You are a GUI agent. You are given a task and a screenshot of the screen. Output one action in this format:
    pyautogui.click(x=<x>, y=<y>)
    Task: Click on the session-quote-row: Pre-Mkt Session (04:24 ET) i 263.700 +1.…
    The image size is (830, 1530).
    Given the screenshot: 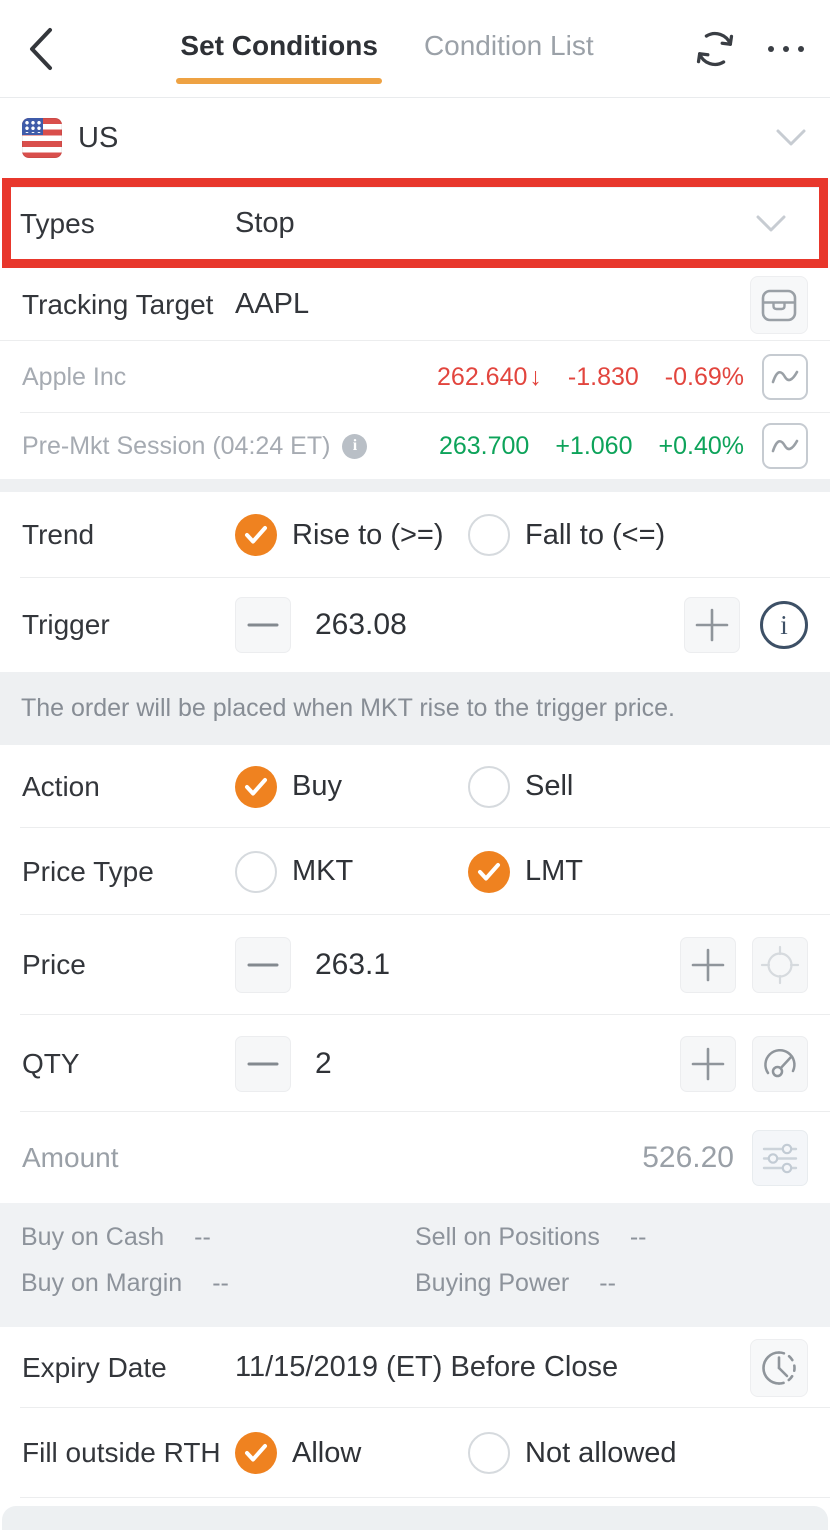 What is the action you would take?
    pyautogui.click(x=415, y=446)
    